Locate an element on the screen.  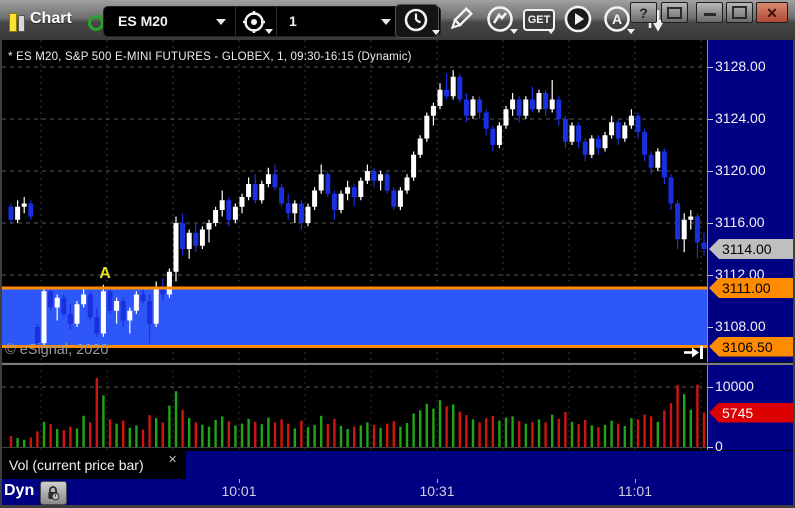
play-button is located at coordinates (578, 20).